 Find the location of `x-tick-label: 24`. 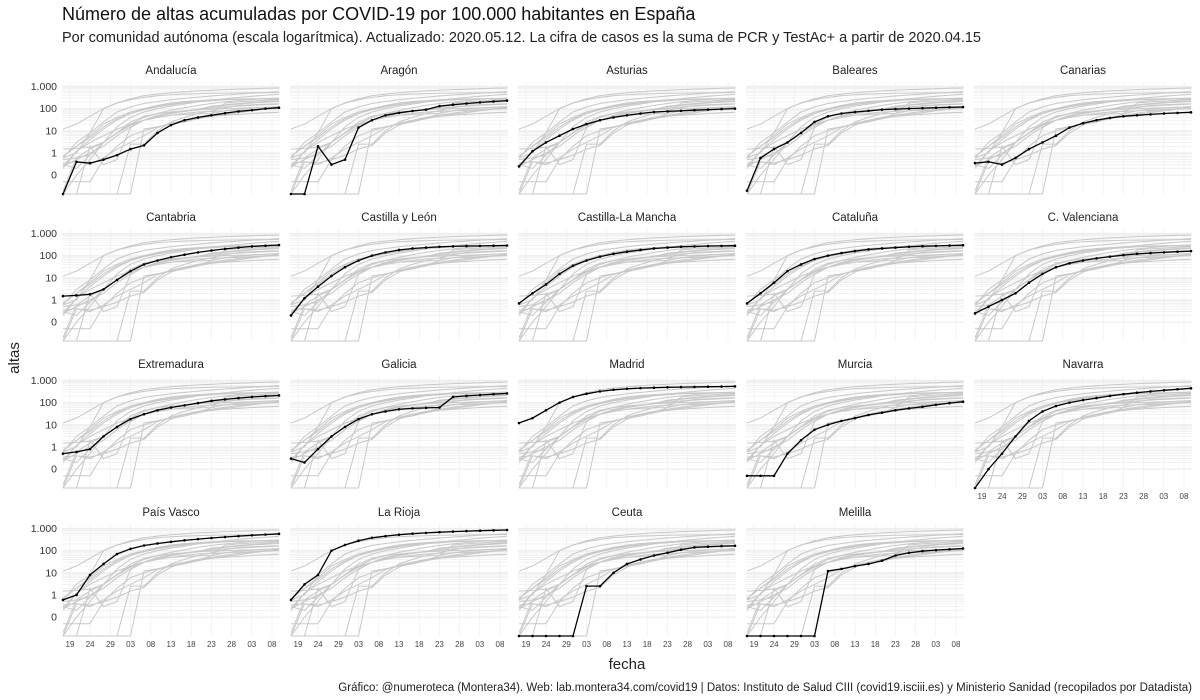

x-tick-label: 24 is located at coordinates (546, 644).